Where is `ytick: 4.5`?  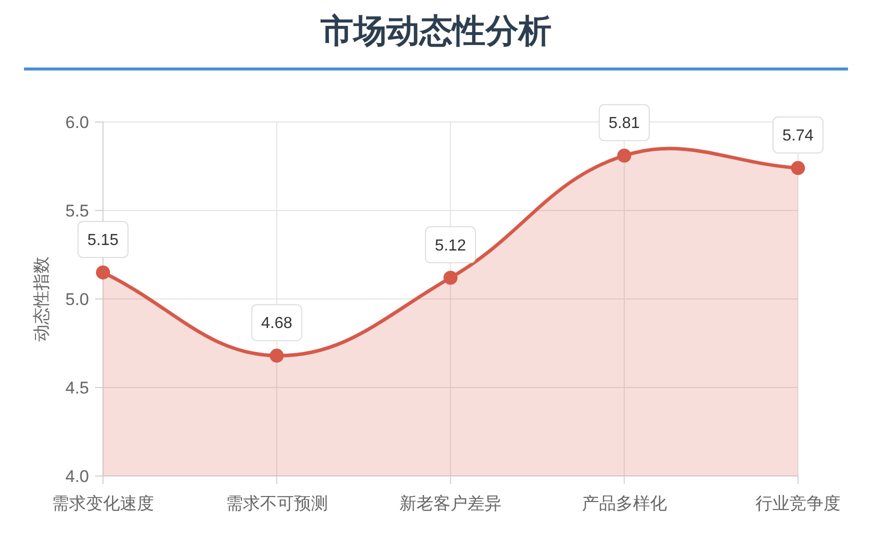
ytick: 4.5 is located at coordinates (77, 388).